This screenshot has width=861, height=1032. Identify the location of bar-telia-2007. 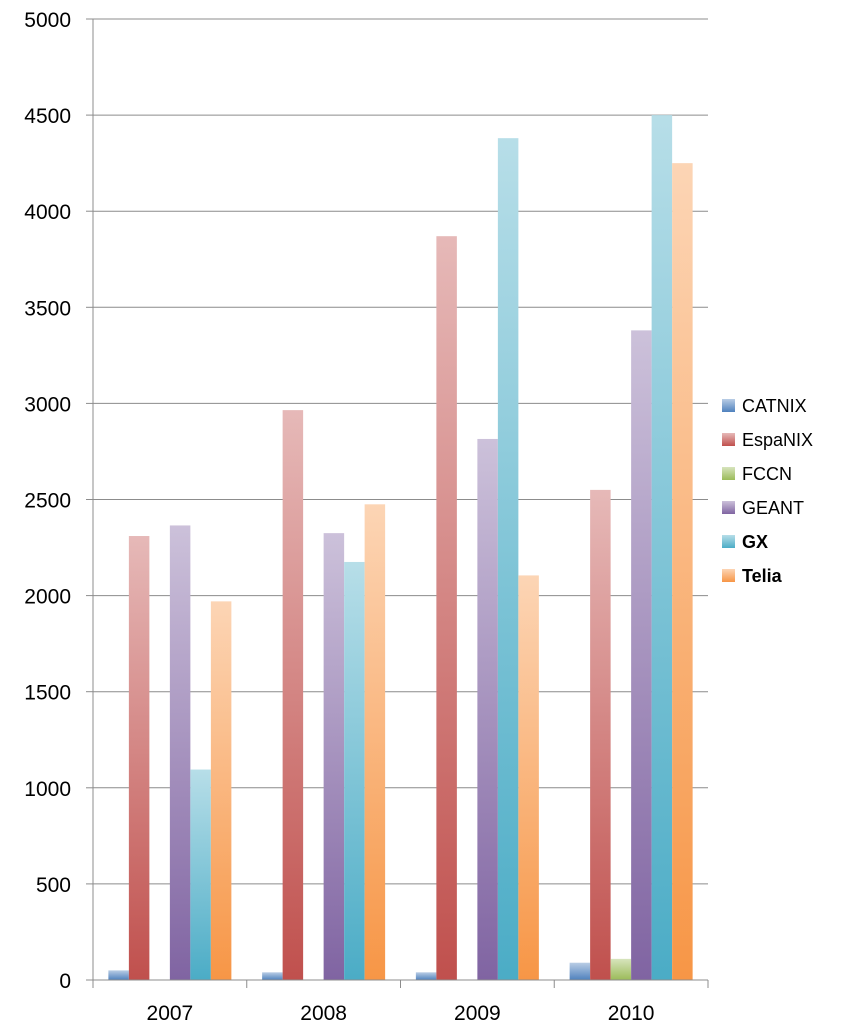
(221, 790).